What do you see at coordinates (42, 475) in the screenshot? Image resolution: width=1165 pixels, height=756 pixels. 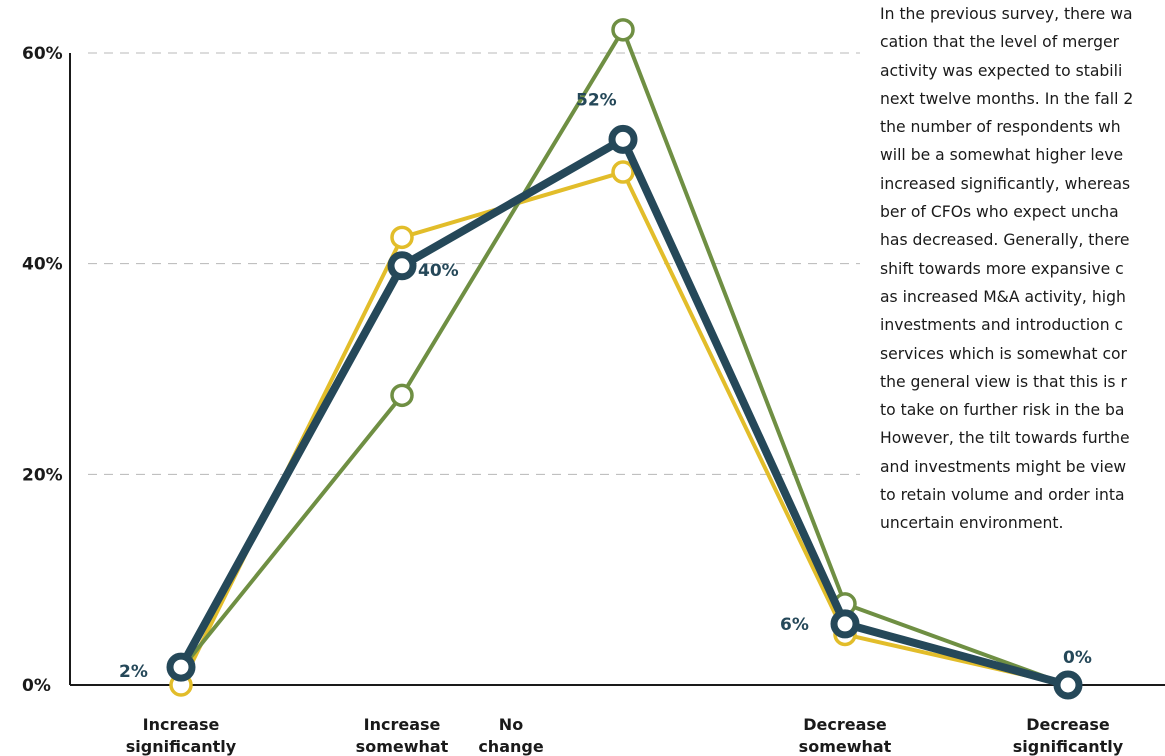 I see `y-tick-label: 20%` at bounding box center [42, 475].